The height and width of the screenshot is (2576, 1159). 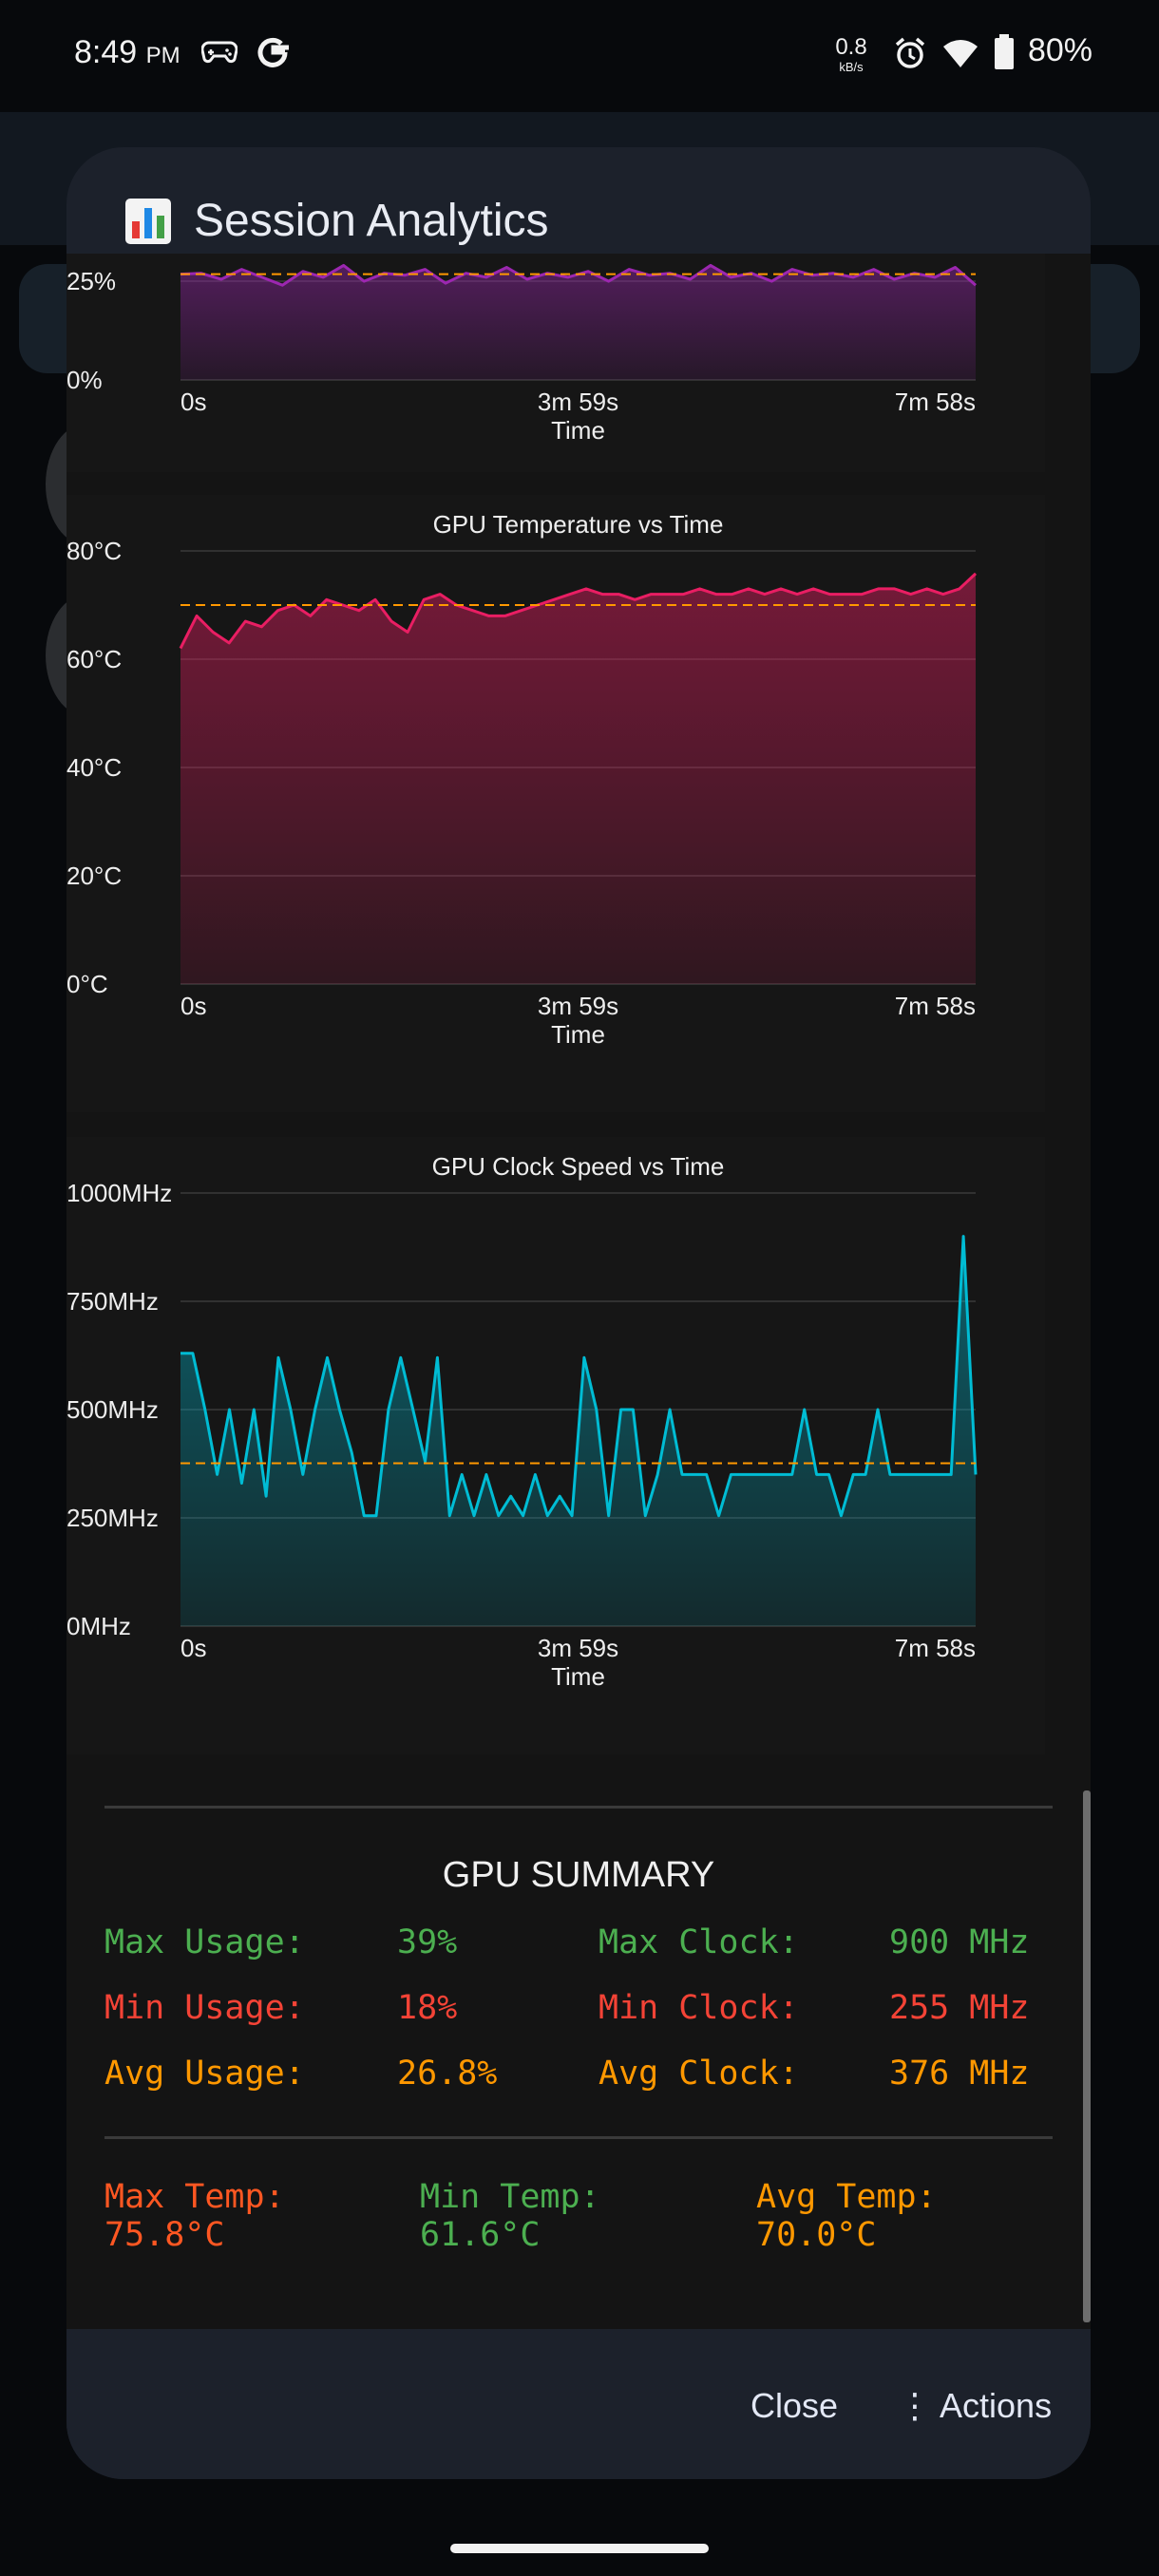 What do you see at coordinates (960, 53) in the screenshot?
I see `wifi-icon` at bounding box center [960, 53].